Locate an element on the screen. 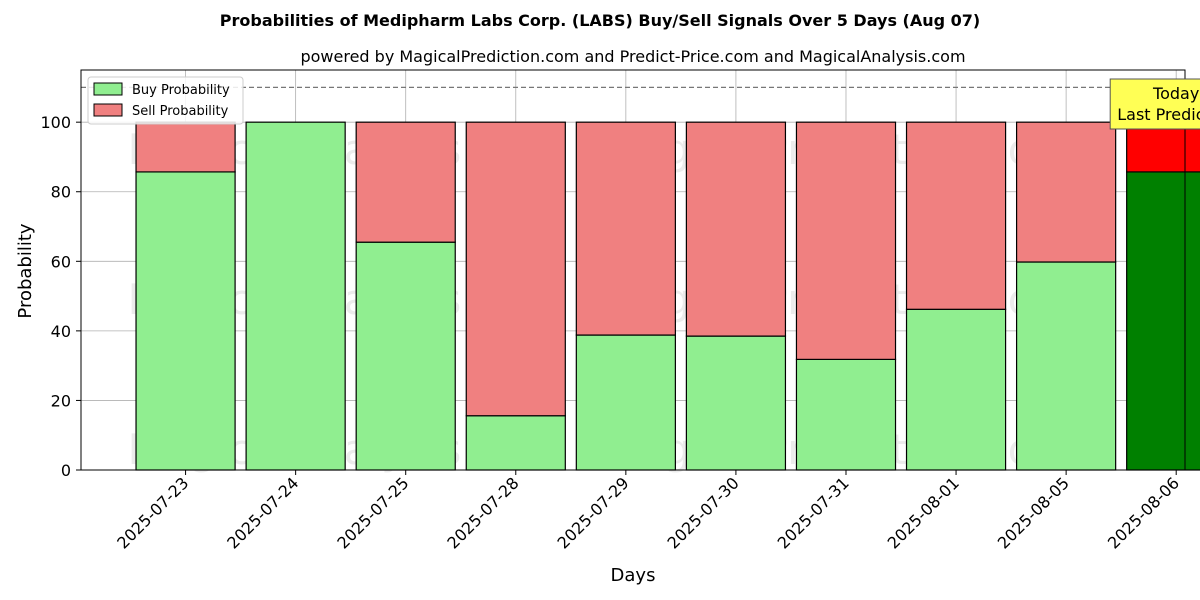 Image resolution: width=1200 pixels, height=600 pixels. legend-box is located at coordinates (165, 100).